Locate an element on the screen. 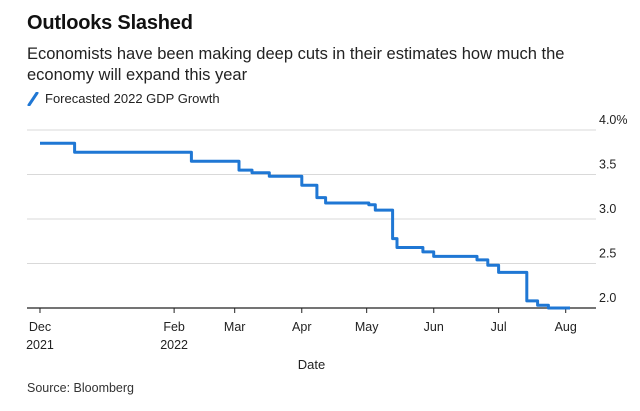 This screenshot has height=411, width=640. x-tick-year-label: 2021 is located at coordinates (40, 345).